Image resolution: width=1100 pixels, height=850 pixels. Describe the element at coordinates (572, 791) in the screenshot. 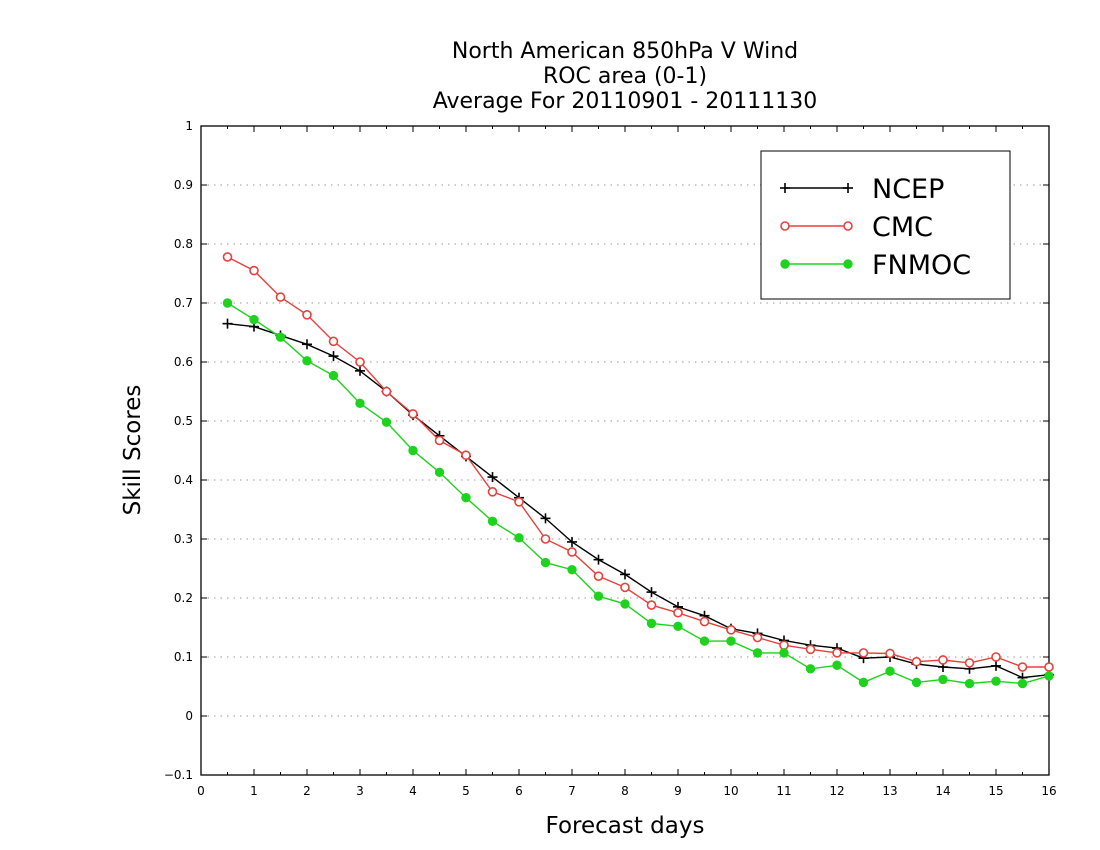

I see `x-tick-label: 7` at that location.